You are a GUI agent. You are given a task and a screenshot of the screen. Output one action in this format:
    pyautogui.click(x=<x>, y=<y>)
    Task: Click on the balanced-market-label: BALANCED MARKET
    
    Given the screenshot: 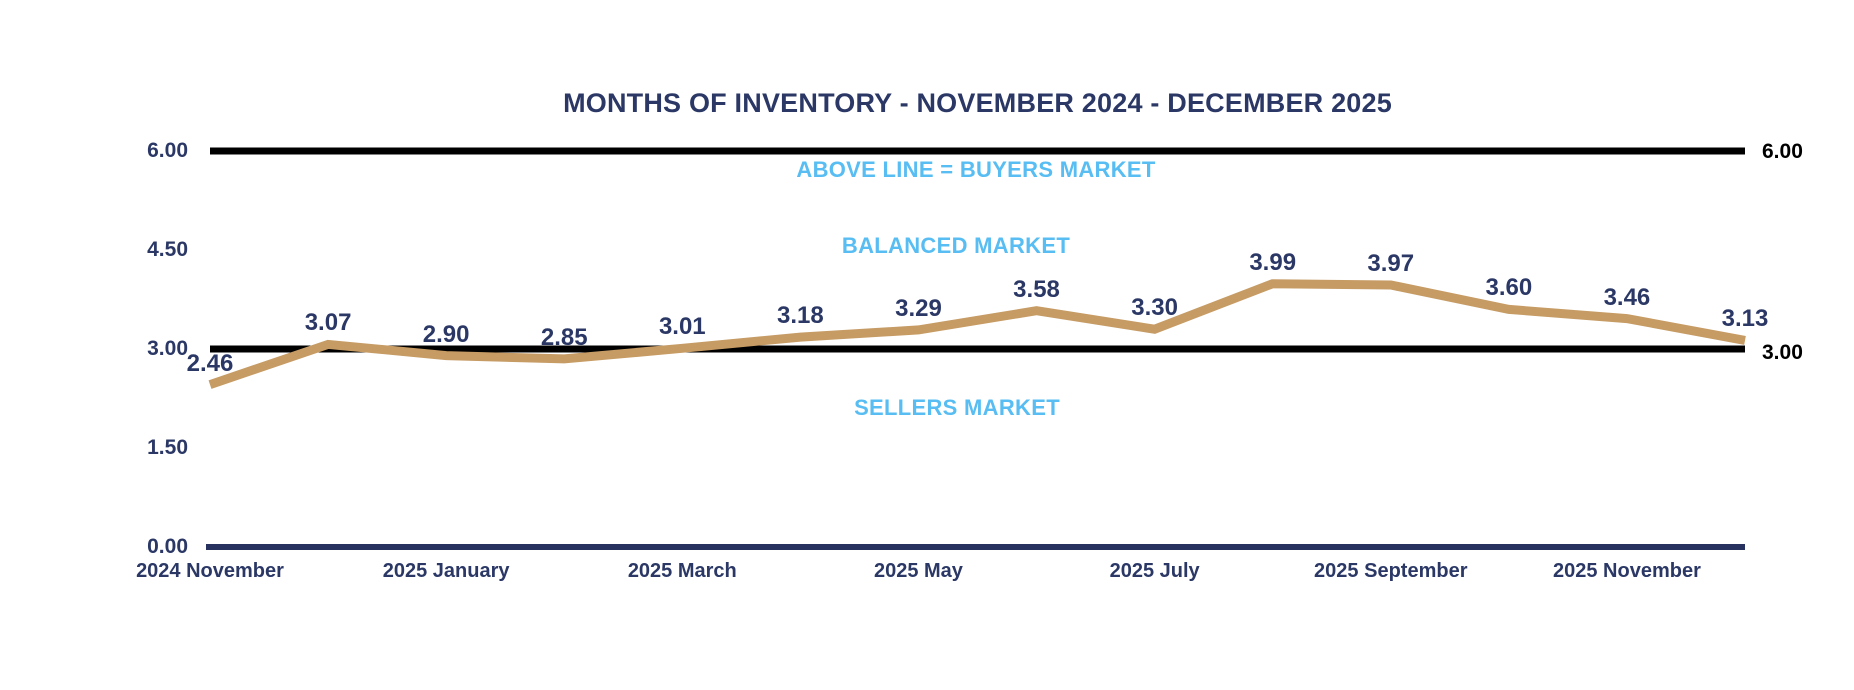 What is the action you would take?
    pyautogui.click(x=956, y=245)
    